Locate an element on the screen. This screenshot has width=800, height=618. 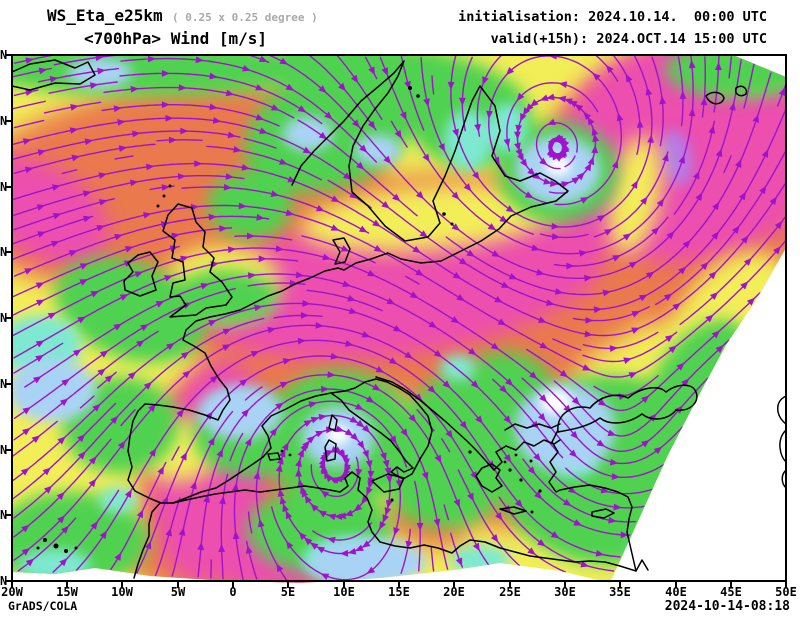
x-axis-tick-label: 15E is located at coordinates (399, 592).